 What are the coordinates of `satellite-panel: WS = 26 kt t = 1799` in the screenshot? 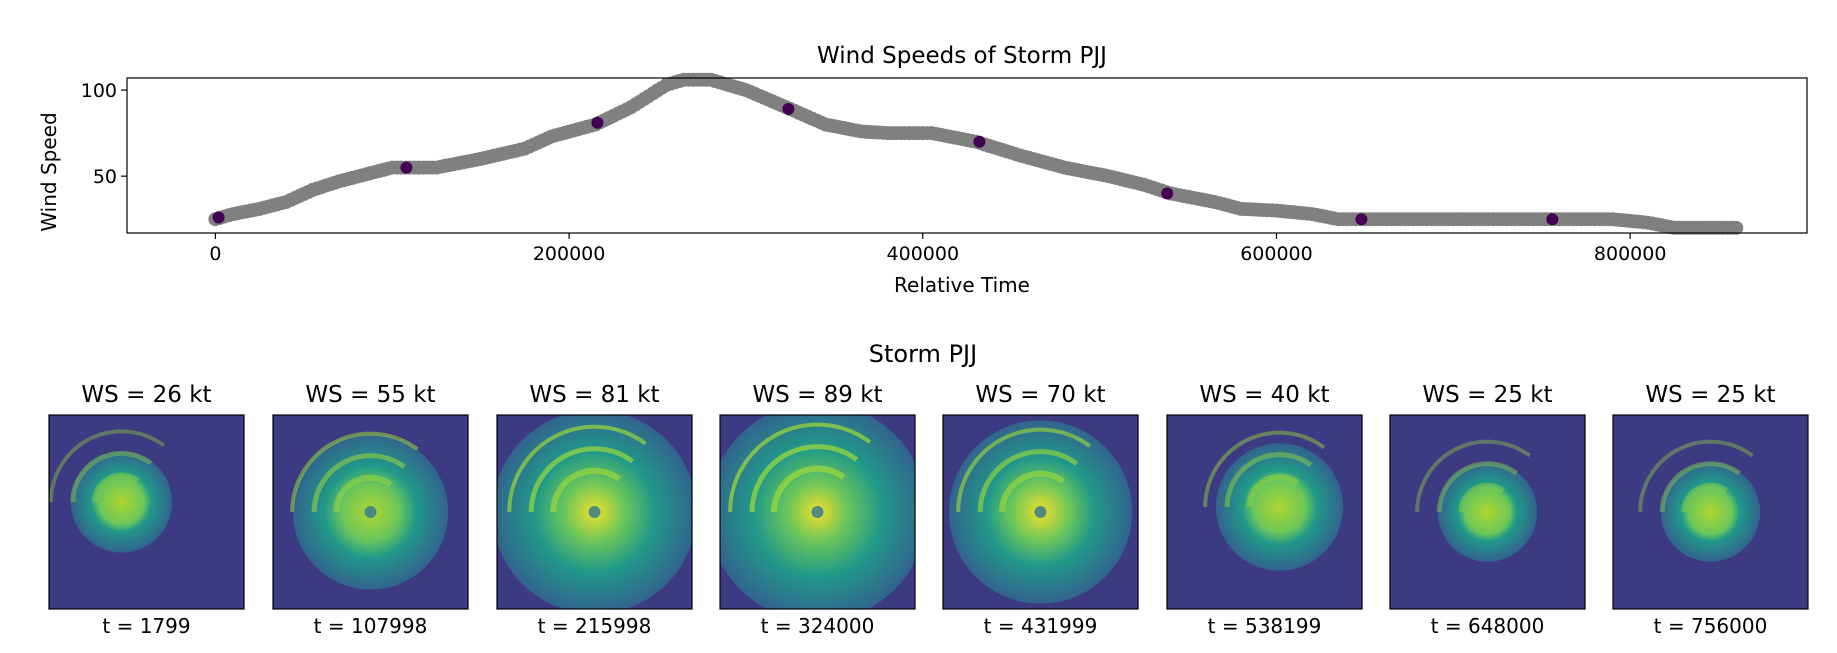 It's located at (146, 510).